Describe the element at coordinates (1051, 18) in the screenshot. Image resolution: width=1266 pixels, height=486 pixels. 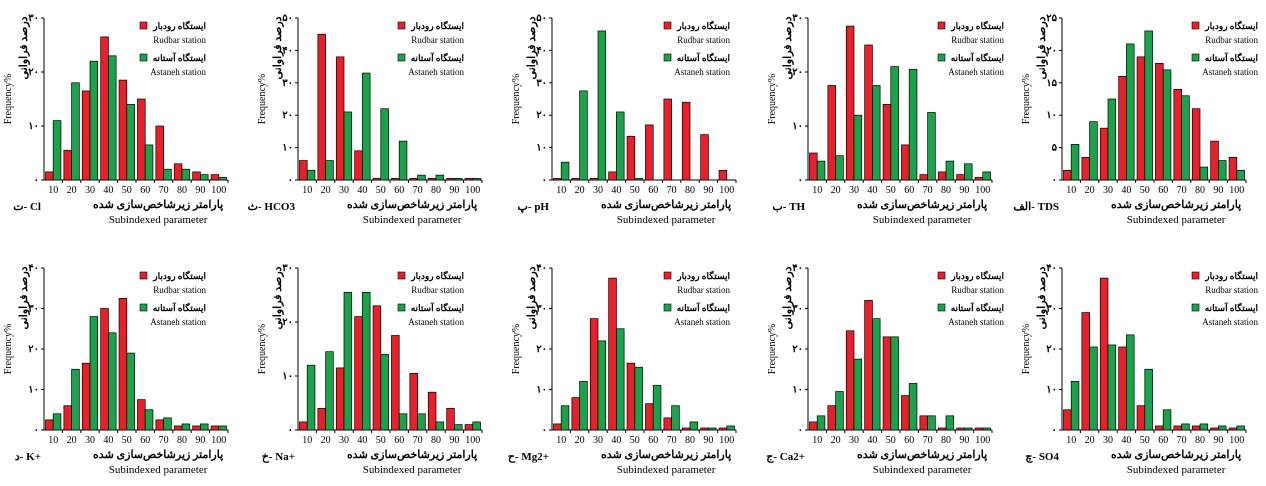
I see `y-tick-label: ۲۵` at that location.